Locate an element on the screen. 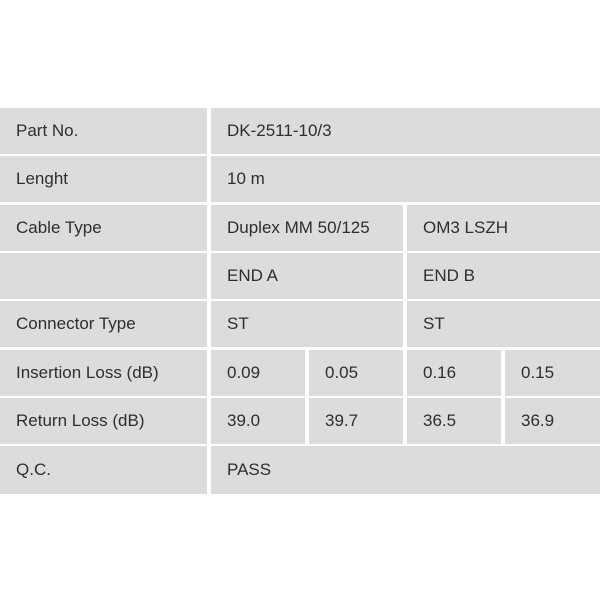  length-label: Lenght is located at coordinates (103, 179).